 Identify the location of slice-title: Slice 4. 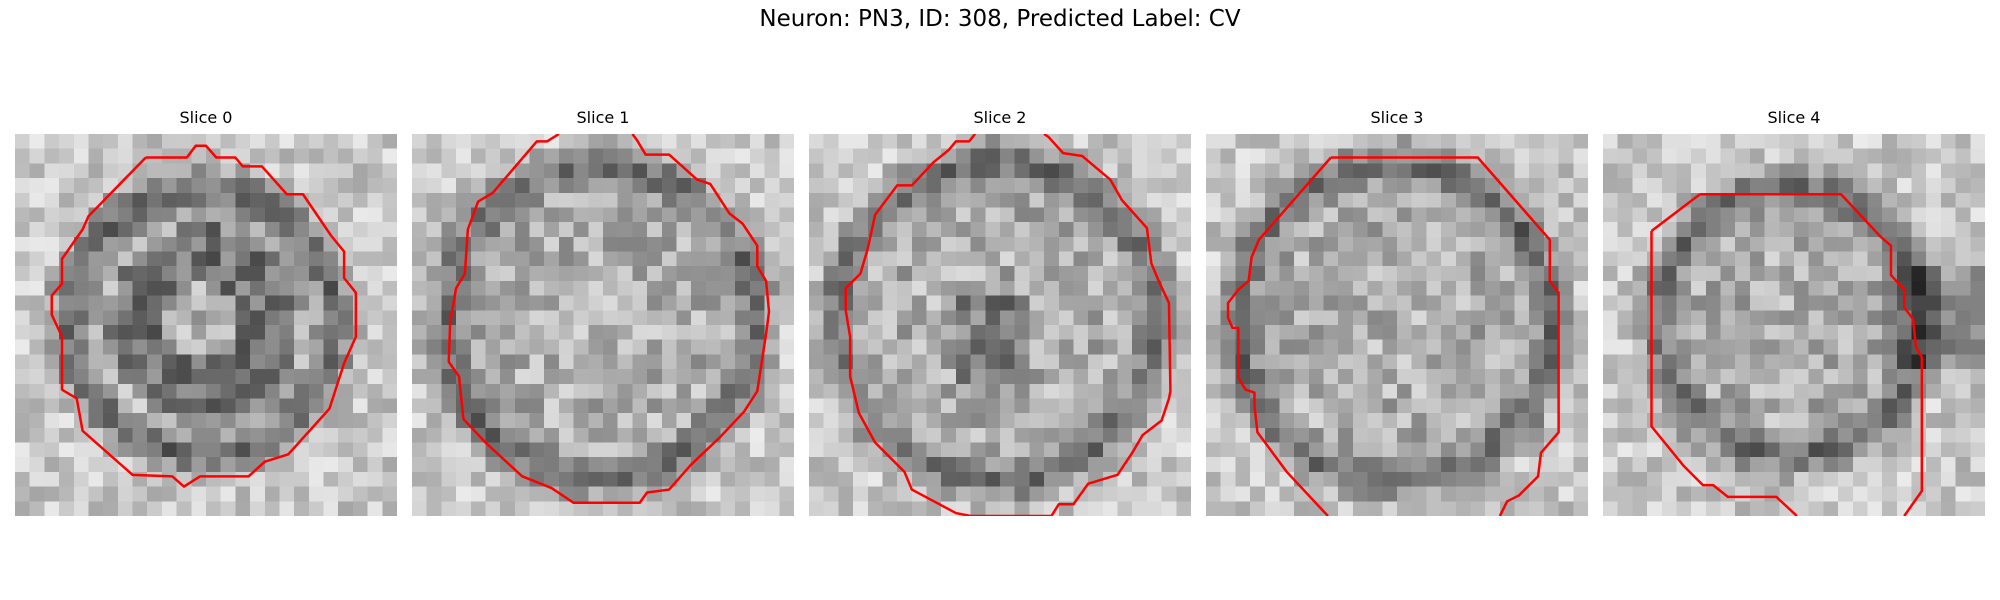
(1794, 117).